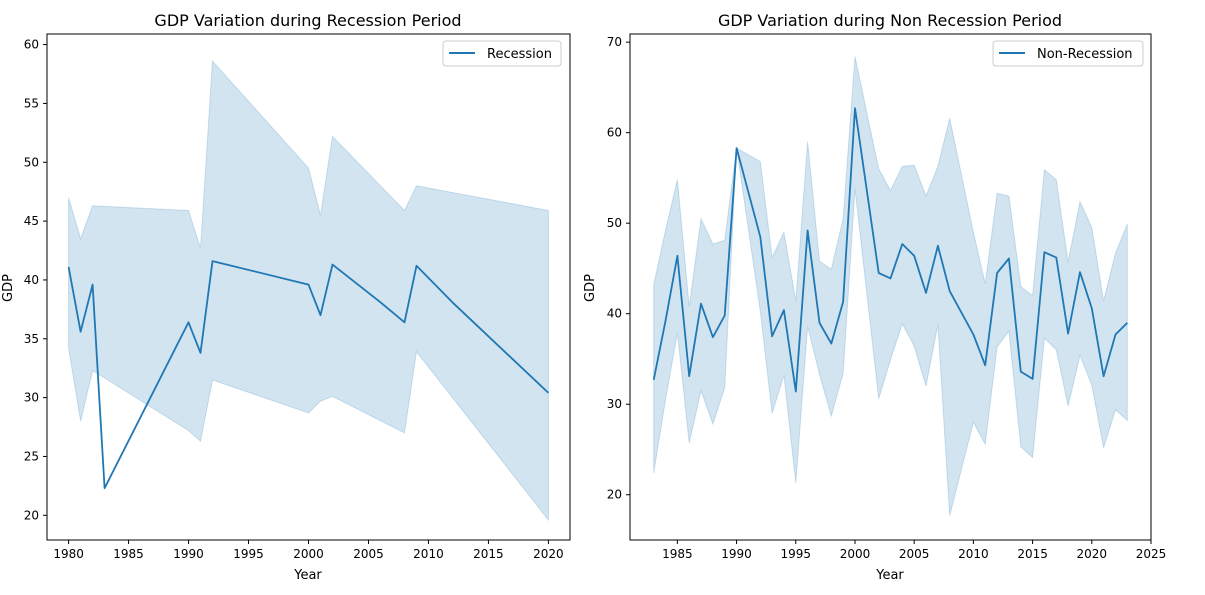  Describe the element at coordinates (307, 20) in the screenshot. I see `recession-chart-title: GDP Variation during Recession Period` at that location.